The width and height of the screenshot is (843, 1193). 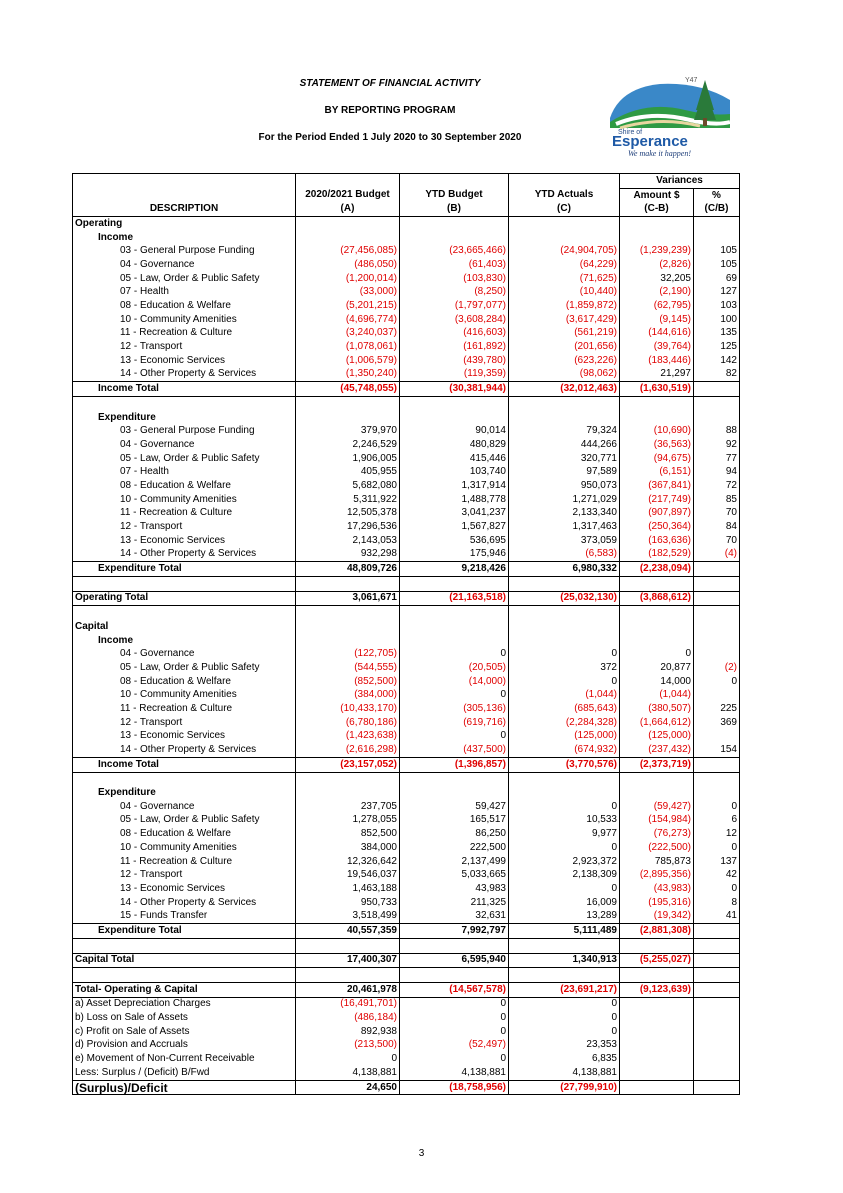 What do you see at coordinates (656, 527) in the screenshot?
I see `cell-d: (250,364)` at bounding box center [656, 527].